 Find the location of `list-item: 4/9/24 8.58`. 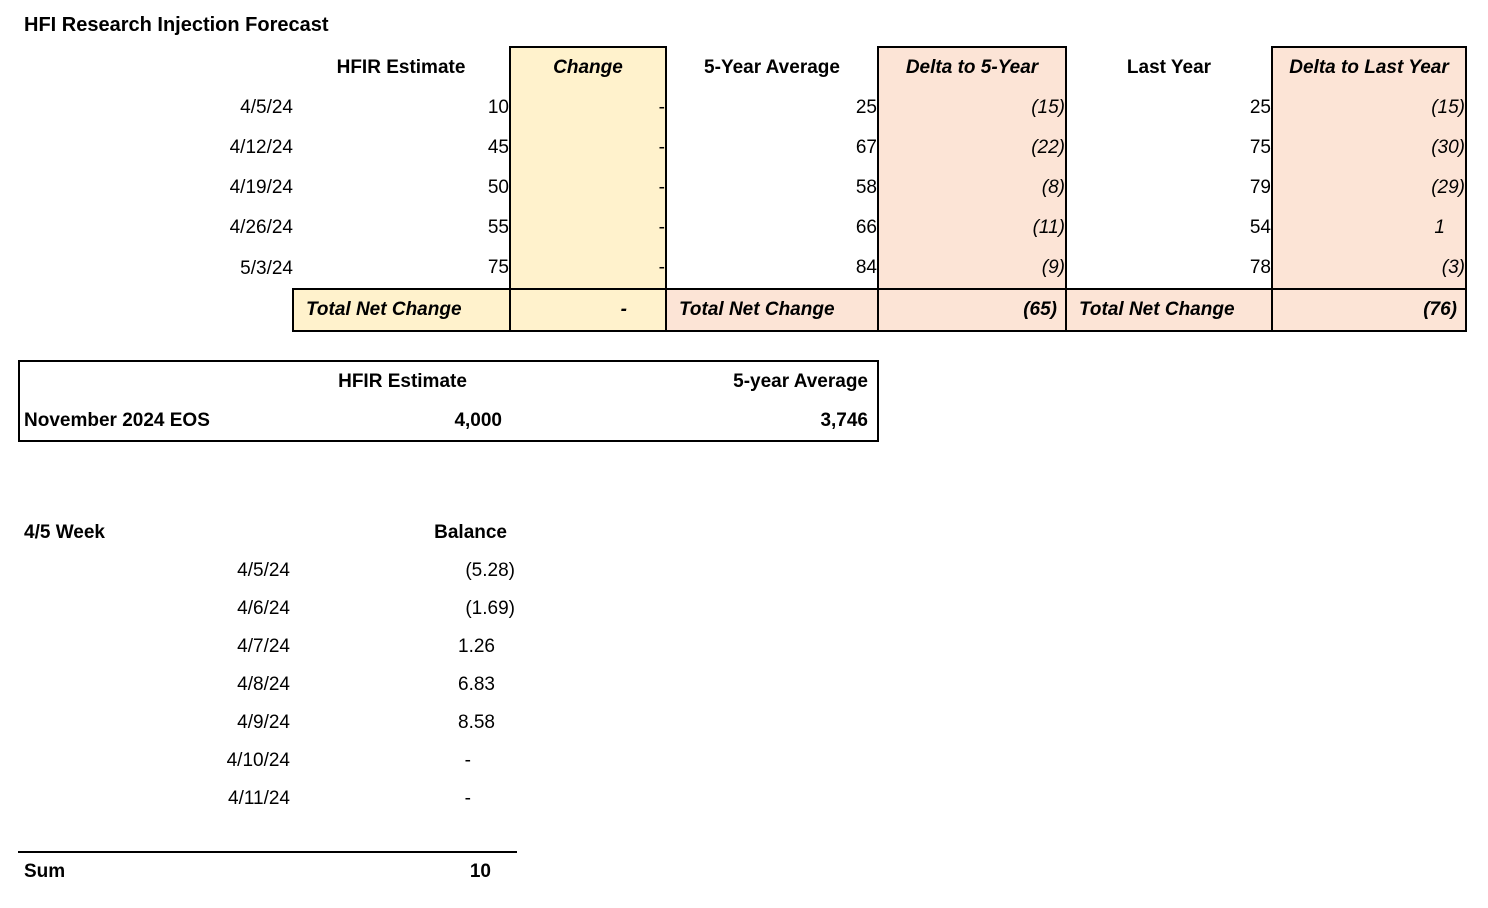

list-item: 4/9/24 8.58 is located at coordinates (267, 723).